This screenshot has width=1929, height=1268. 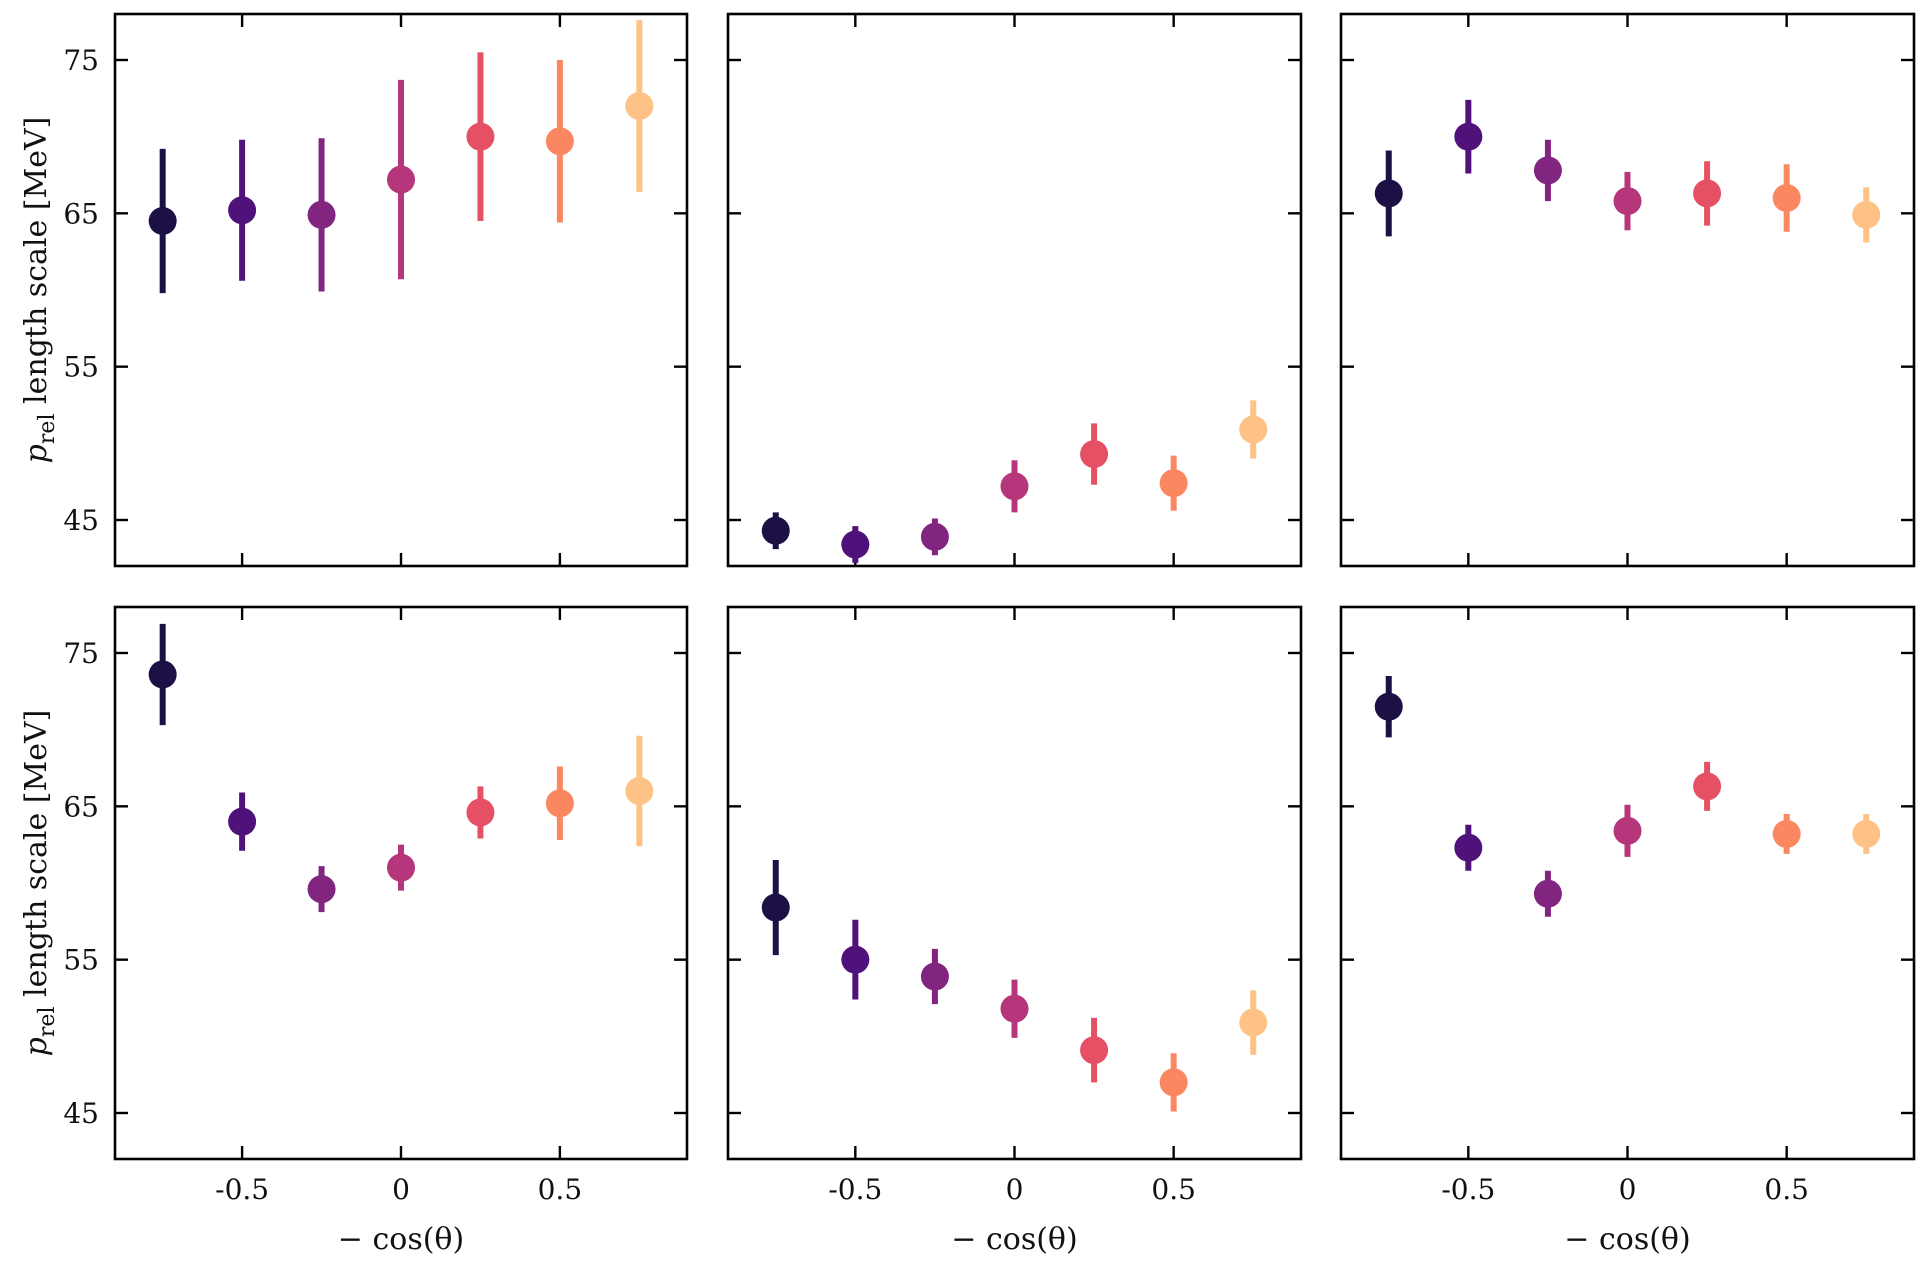 What do you see at coordinates (1014, 290) in the screenshot?
I see `panel-top-center` at bounding box center [1014, 290].